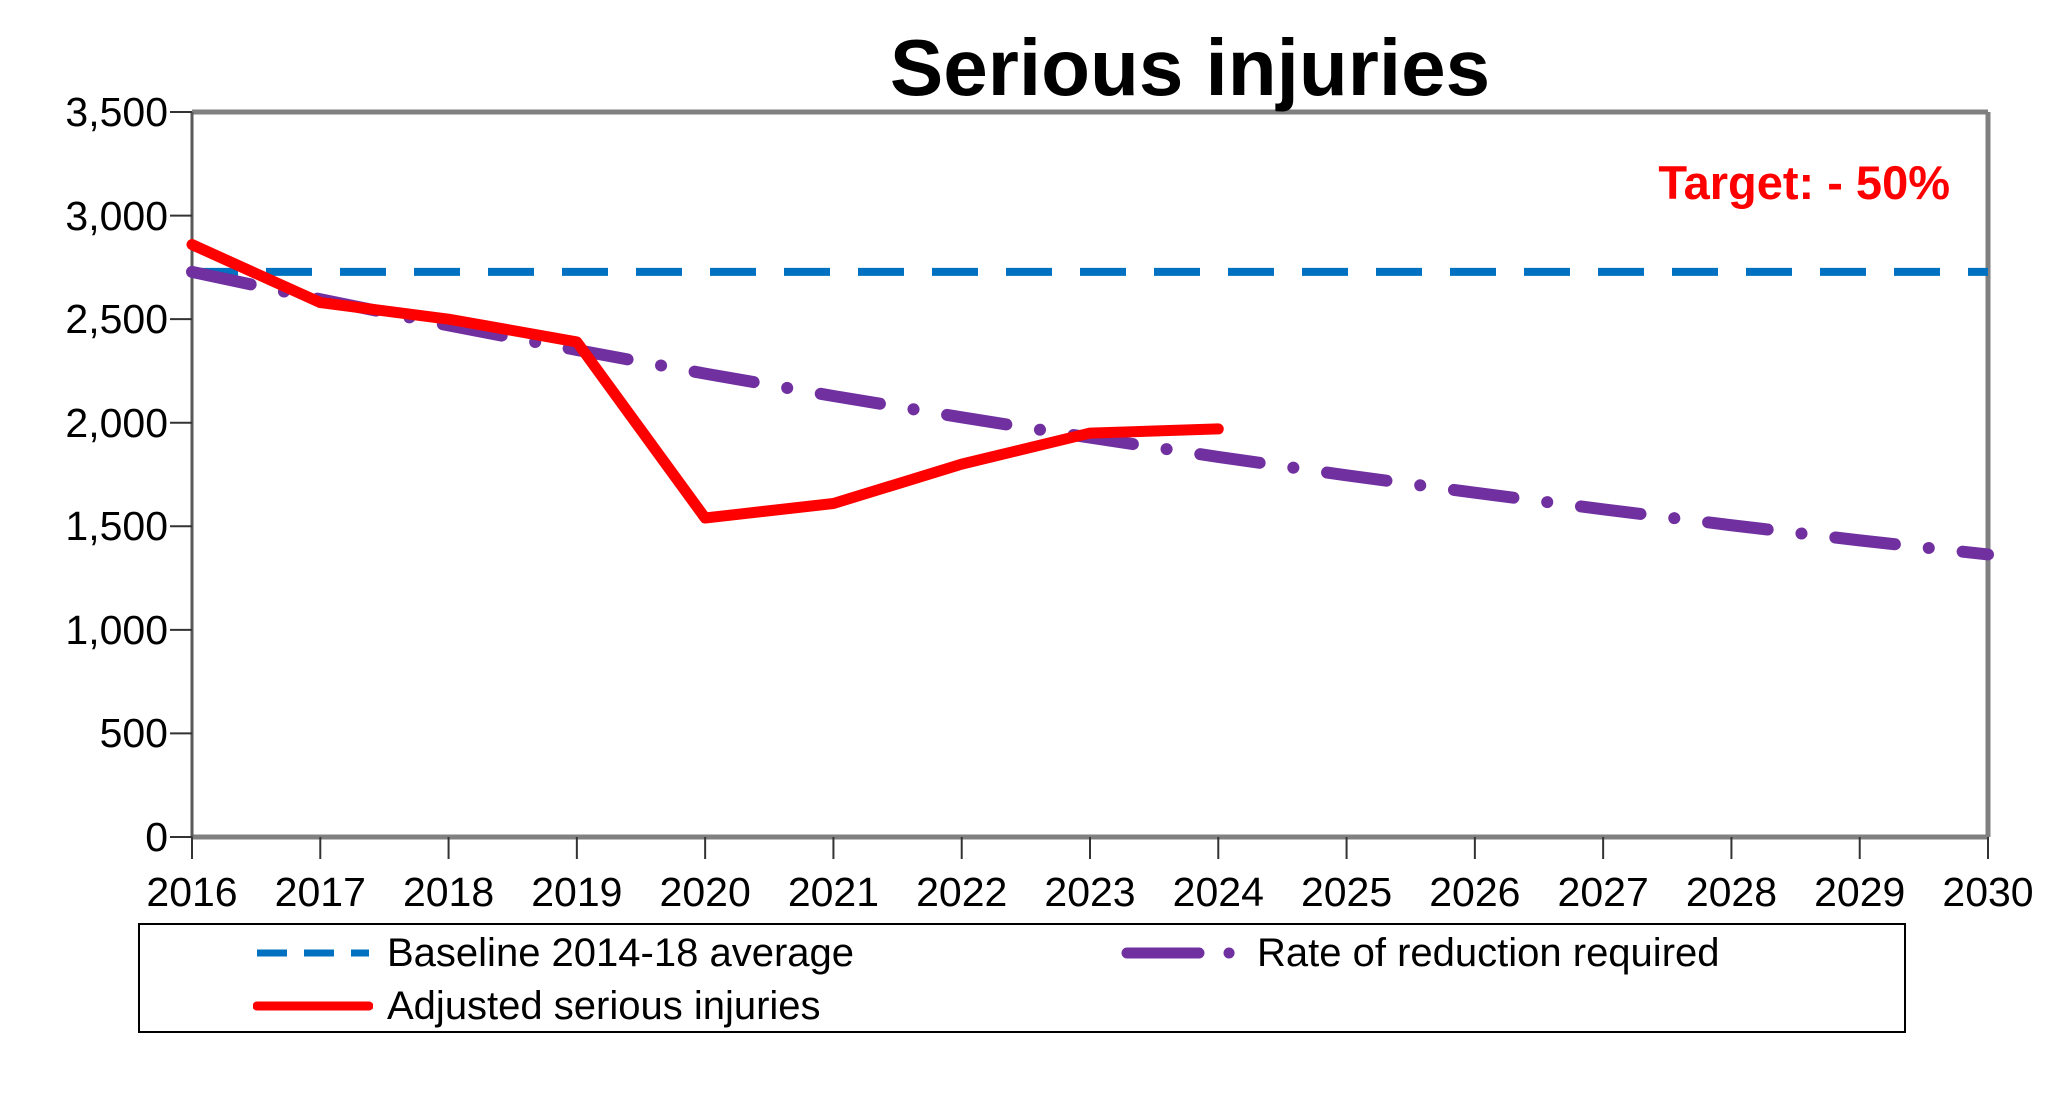 This screenshot has height=1113, width=2068. Describe the element at coordinates (1860, 892) in the screenshot. I see `x-tick-label: 2029` at that location.